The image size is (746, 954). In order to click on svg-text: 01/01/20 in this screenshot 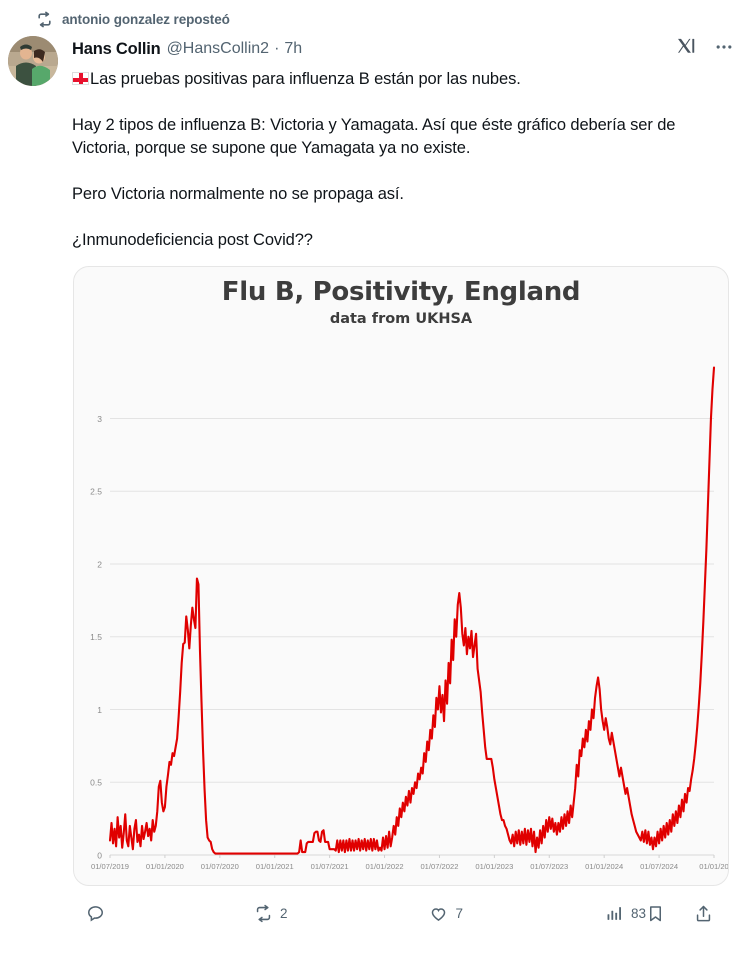, I will do `click(713, 866)`.